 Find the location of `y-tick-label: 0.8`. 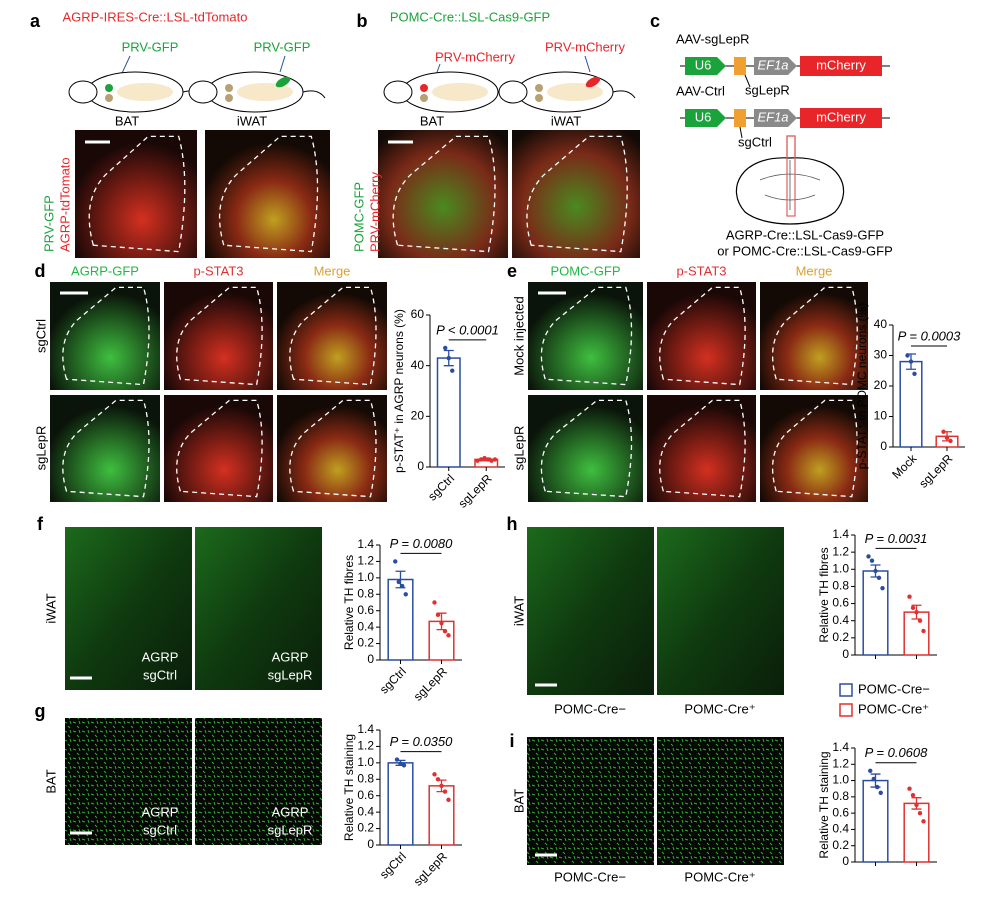

y-tick-label: 0.8 is located at coordinates (365, 593).